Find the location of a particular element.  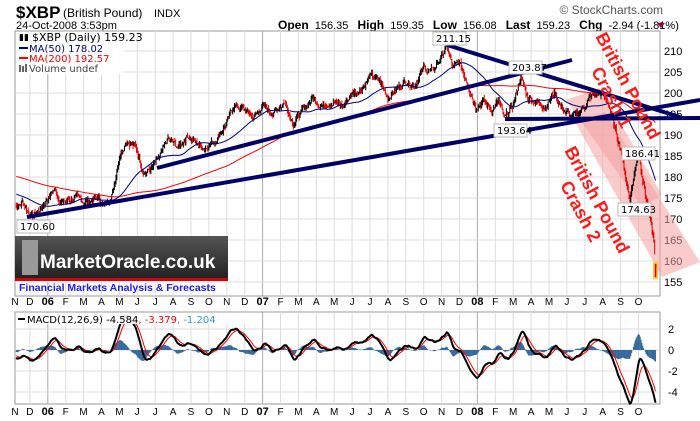

legend-price: $XBP (Daily) 159.23 is located at coordinates (87, 37).